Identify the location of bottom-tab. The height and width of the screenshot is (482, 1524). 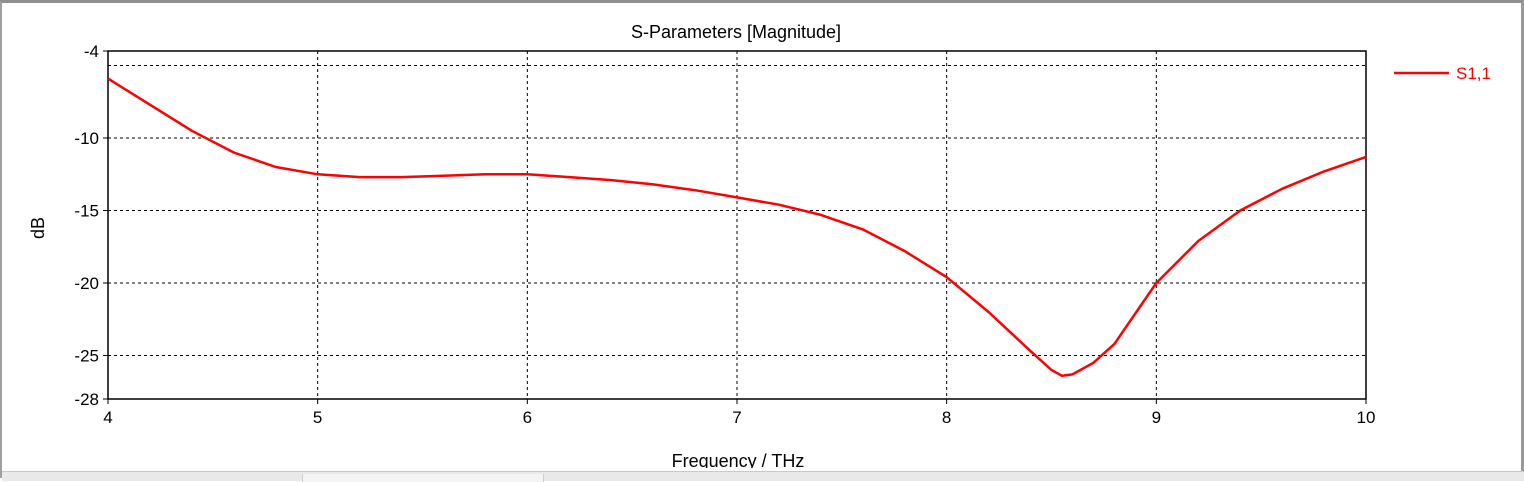
(423, 478).